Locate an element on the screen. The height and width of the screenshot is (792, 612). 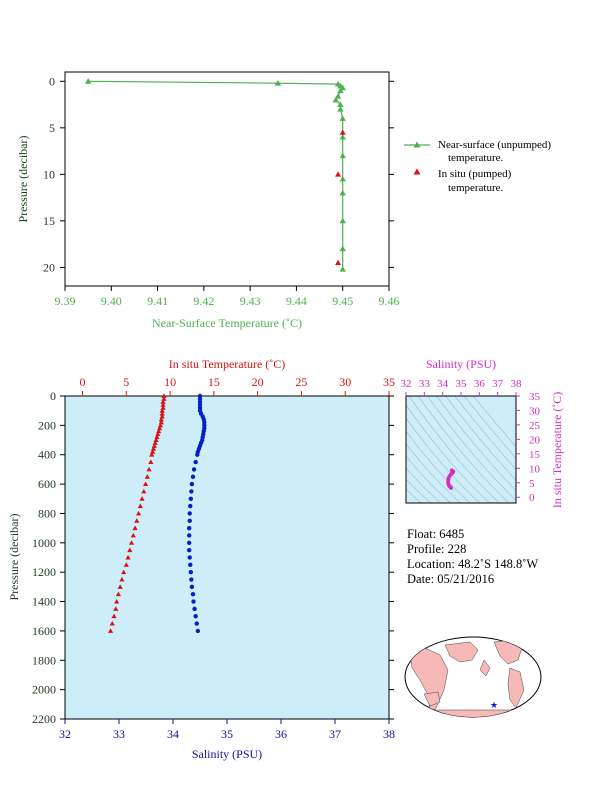
pressure-tick-label: 200 is located at coordinates (47, 425).